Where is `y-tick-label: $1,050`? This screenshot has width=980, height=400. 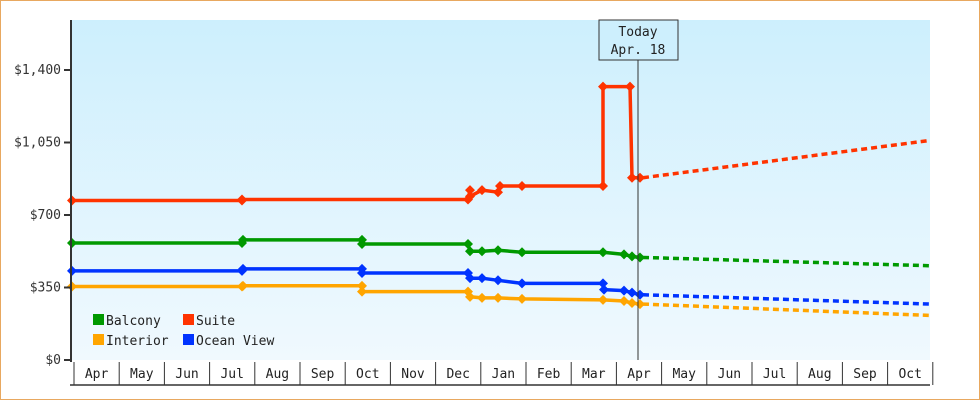 y-tick-label: $1,050 is located at coordinates (37, 143).